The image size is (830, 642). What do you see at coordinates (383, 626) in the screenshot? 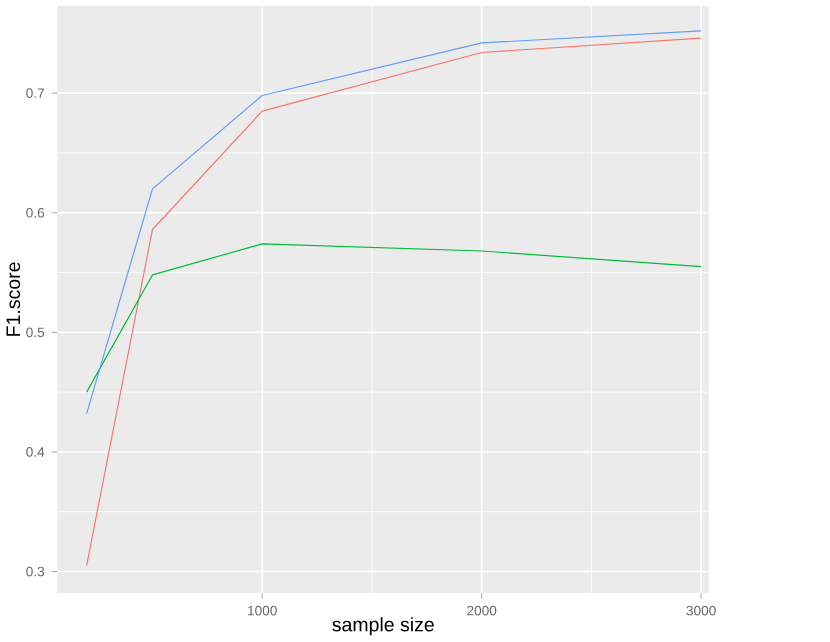
I see `x-axis-title: sample size` at bounding box center [383, 626].